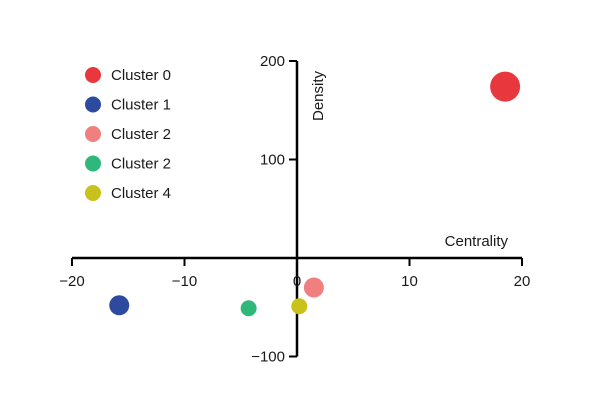  I want to click on x-axis-title: Centrality, so click(477, 241).